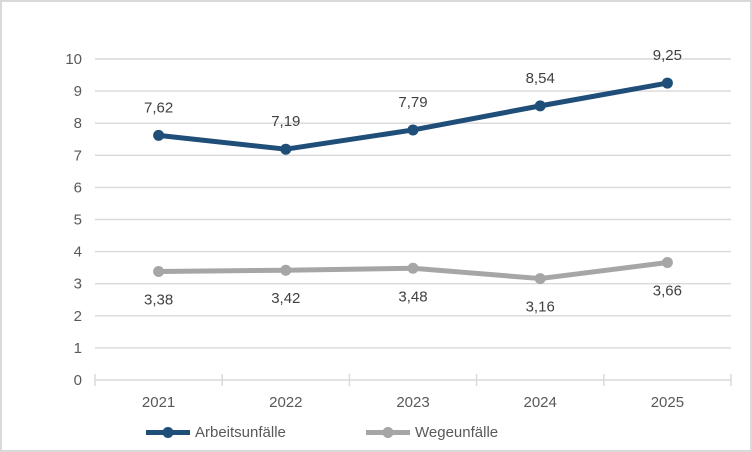  What do you see at coordinates (78, 252) in the screenshot?
I see `y-axis-tick-label: 4` at bounding box center [78, 252].